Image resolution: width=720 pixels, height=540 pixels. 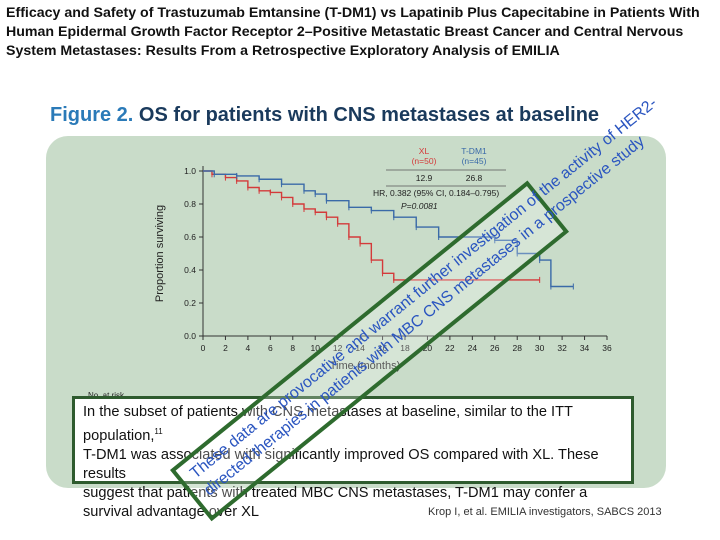 I want to click on x-tick-label: 20, so click(x=428, y=348).